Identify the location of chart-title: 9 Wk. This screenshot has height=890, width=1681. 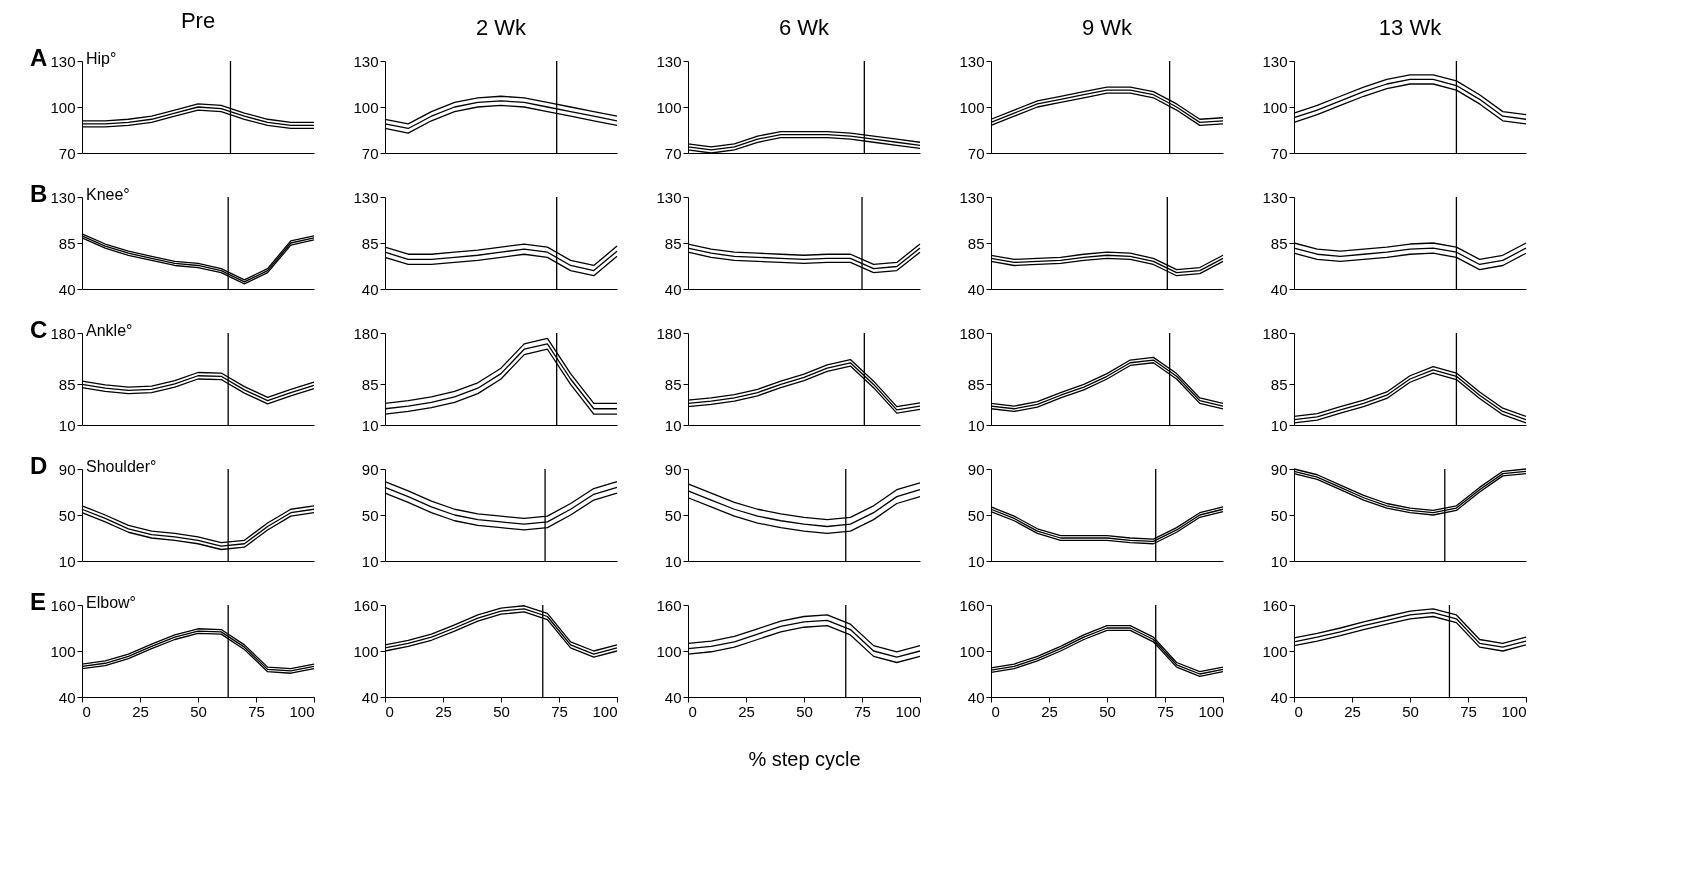
(1107, 27).